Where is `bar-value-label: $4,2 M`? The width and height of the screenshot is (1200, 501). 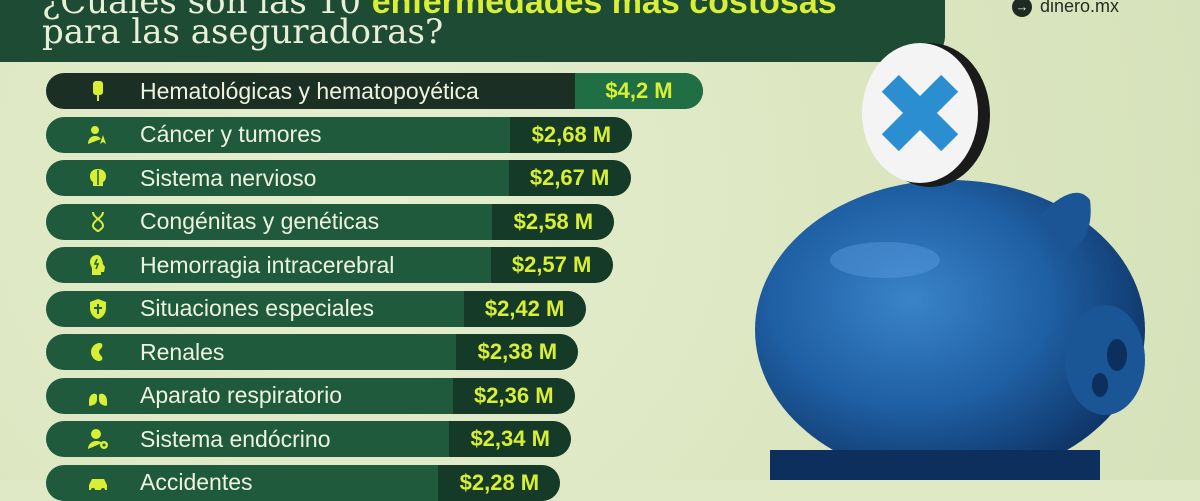
bar-value-label: $4,2 M is located at coordinates (639, 91).